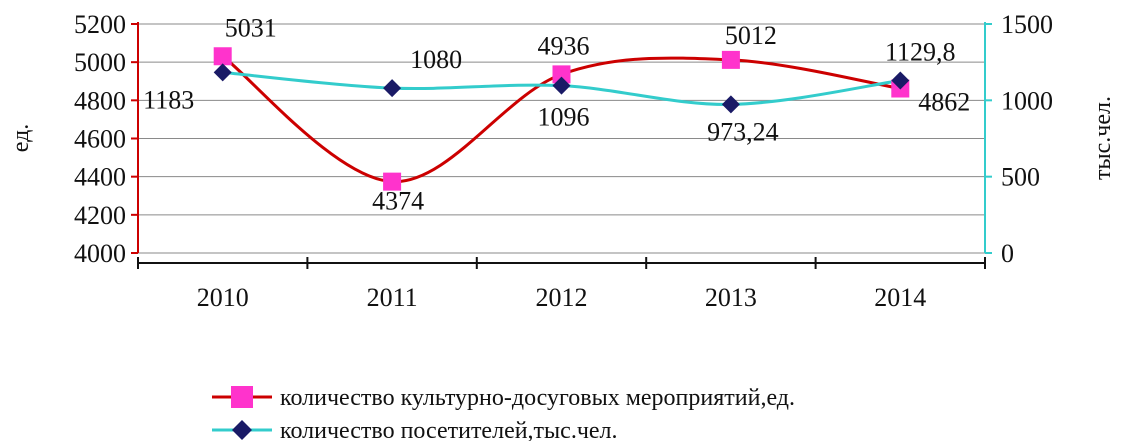 The height and width of the screenshot is (446, 1124). I want to click on y-left-tick-label: 4200, so click(100, 215).